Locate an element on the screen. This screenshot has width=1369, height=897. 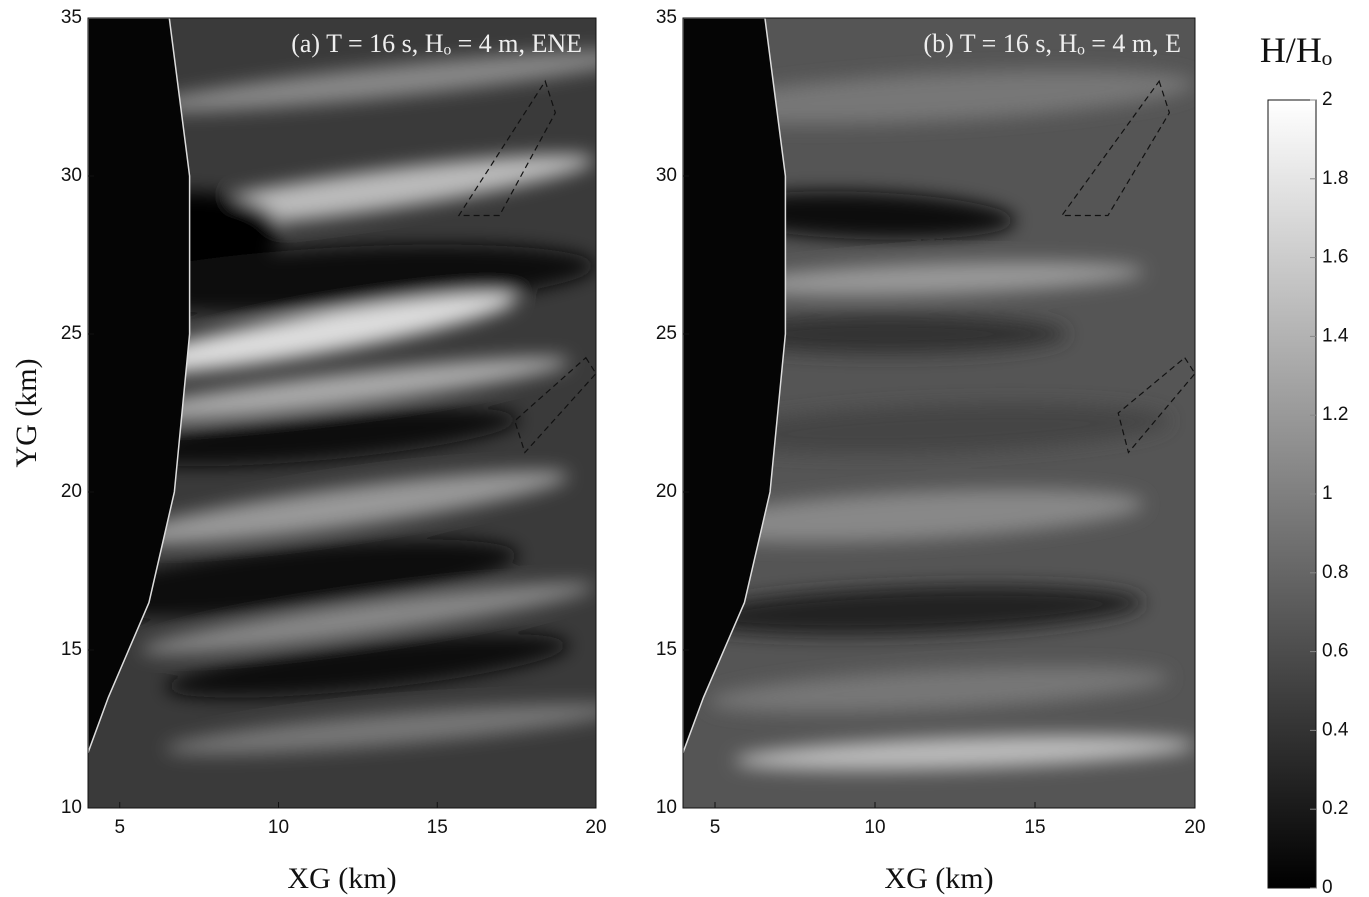
colorbar-tick-label: 0 is located at coordinates (1327, 887).